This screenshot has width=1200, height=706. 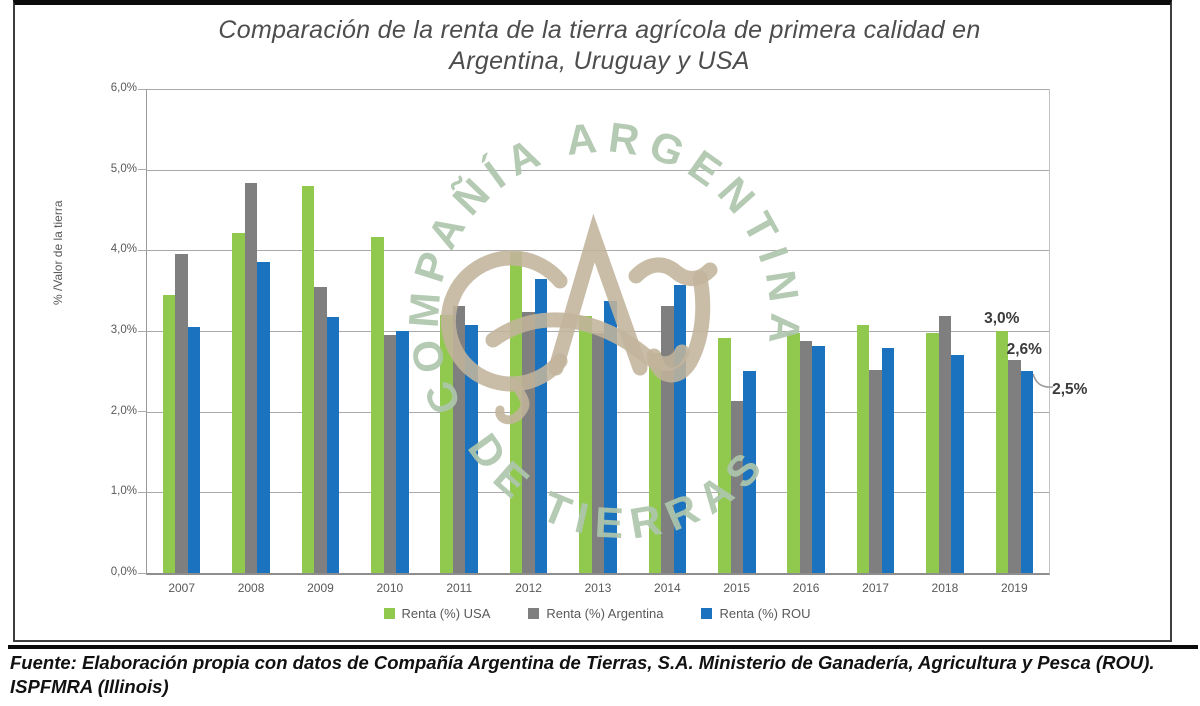 I want to click on chart-title-line2: Argentina, Uruguay y USA, so click(x=599, y=61).